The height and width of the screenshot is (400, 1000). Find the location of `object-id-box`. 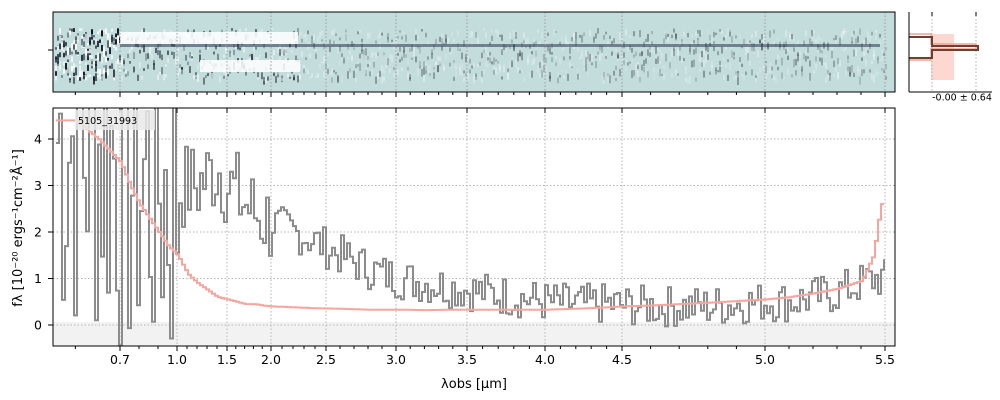

object-id-box is located at coordinates (115, 120).